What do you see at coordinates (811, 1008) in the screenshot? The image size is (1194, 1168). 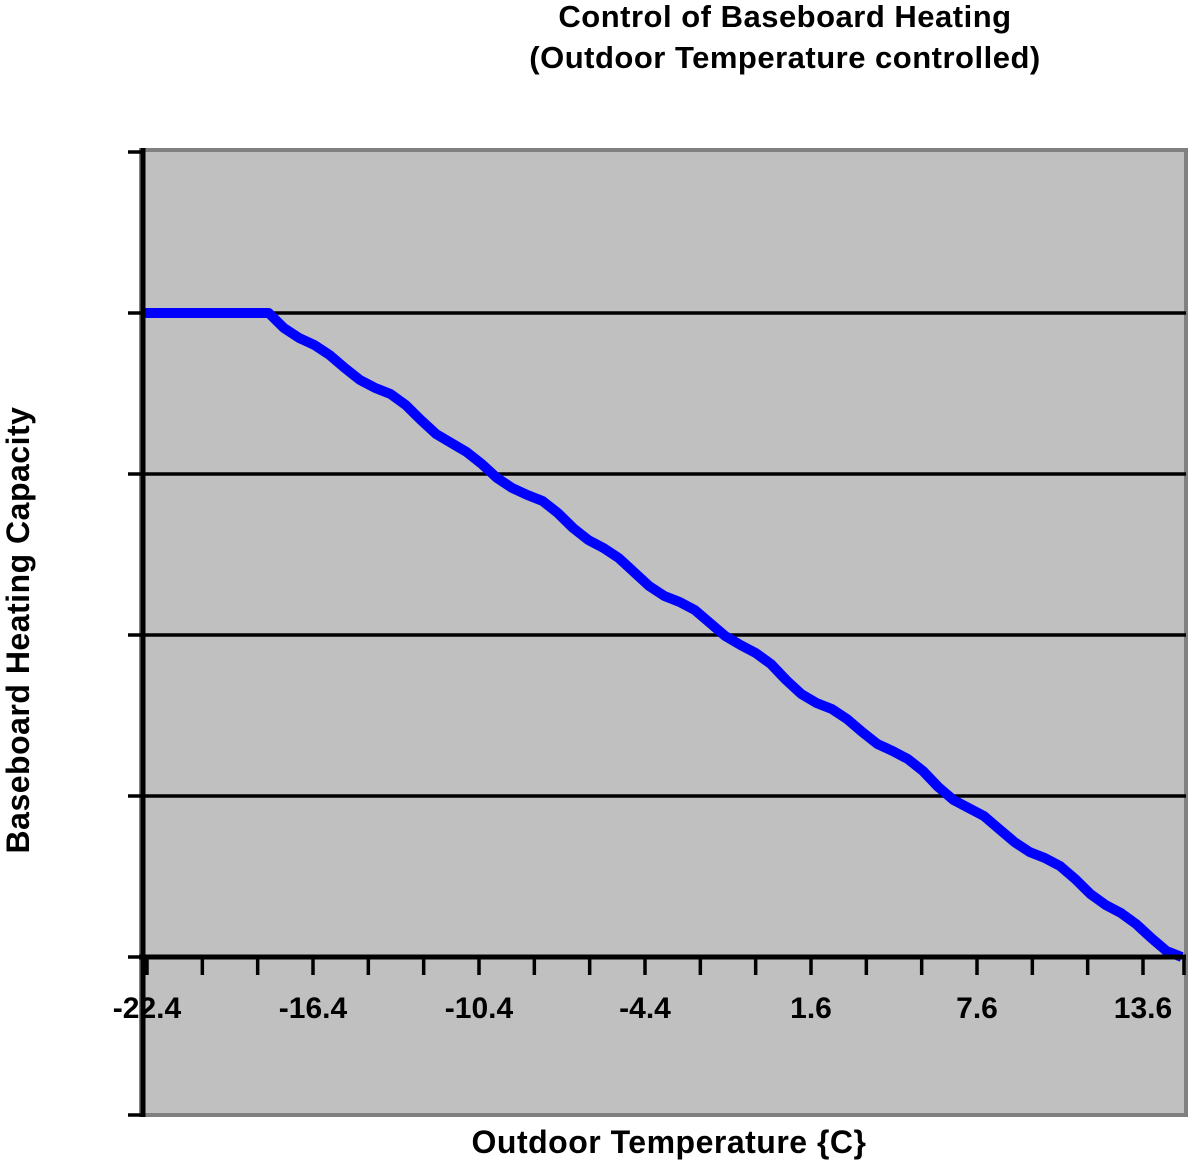 I see `x-tick-label: 1.6` at bounding box center [811, 1008].